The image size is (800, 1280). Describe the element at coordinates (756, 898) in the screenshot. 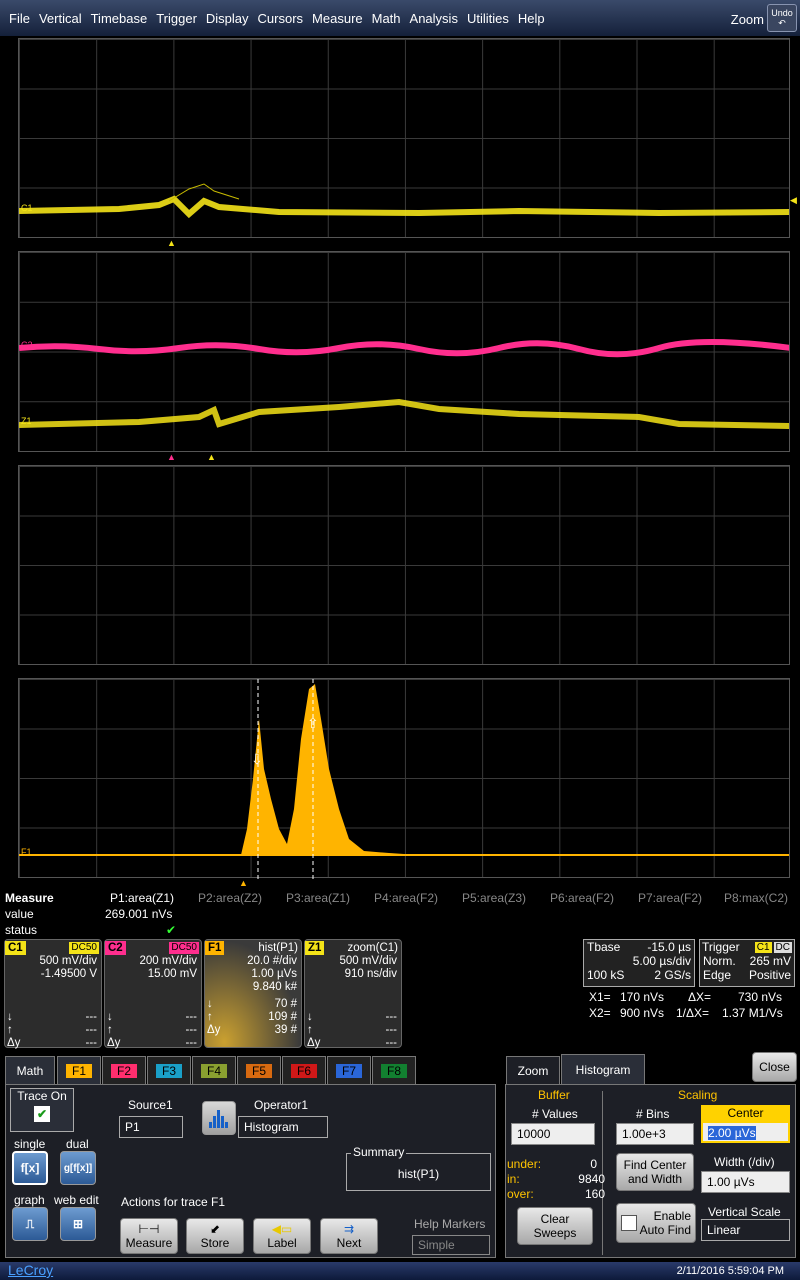

I see `measure-param: P8:max(C2)` at that location.